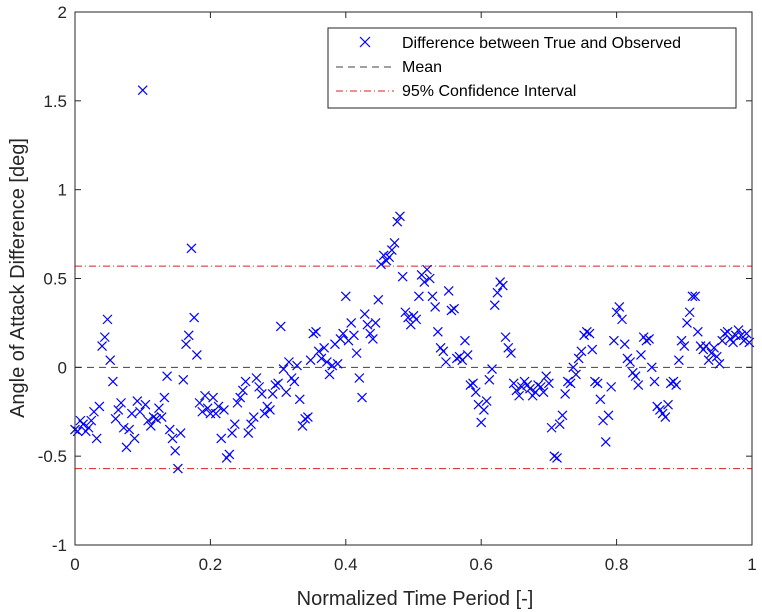 The image size is (762, 612). What do you see at coordinates (541, 43) in the screenshot?
I see `legend-label-points: Difference between True and Observed` at bounding box center [541, 43].